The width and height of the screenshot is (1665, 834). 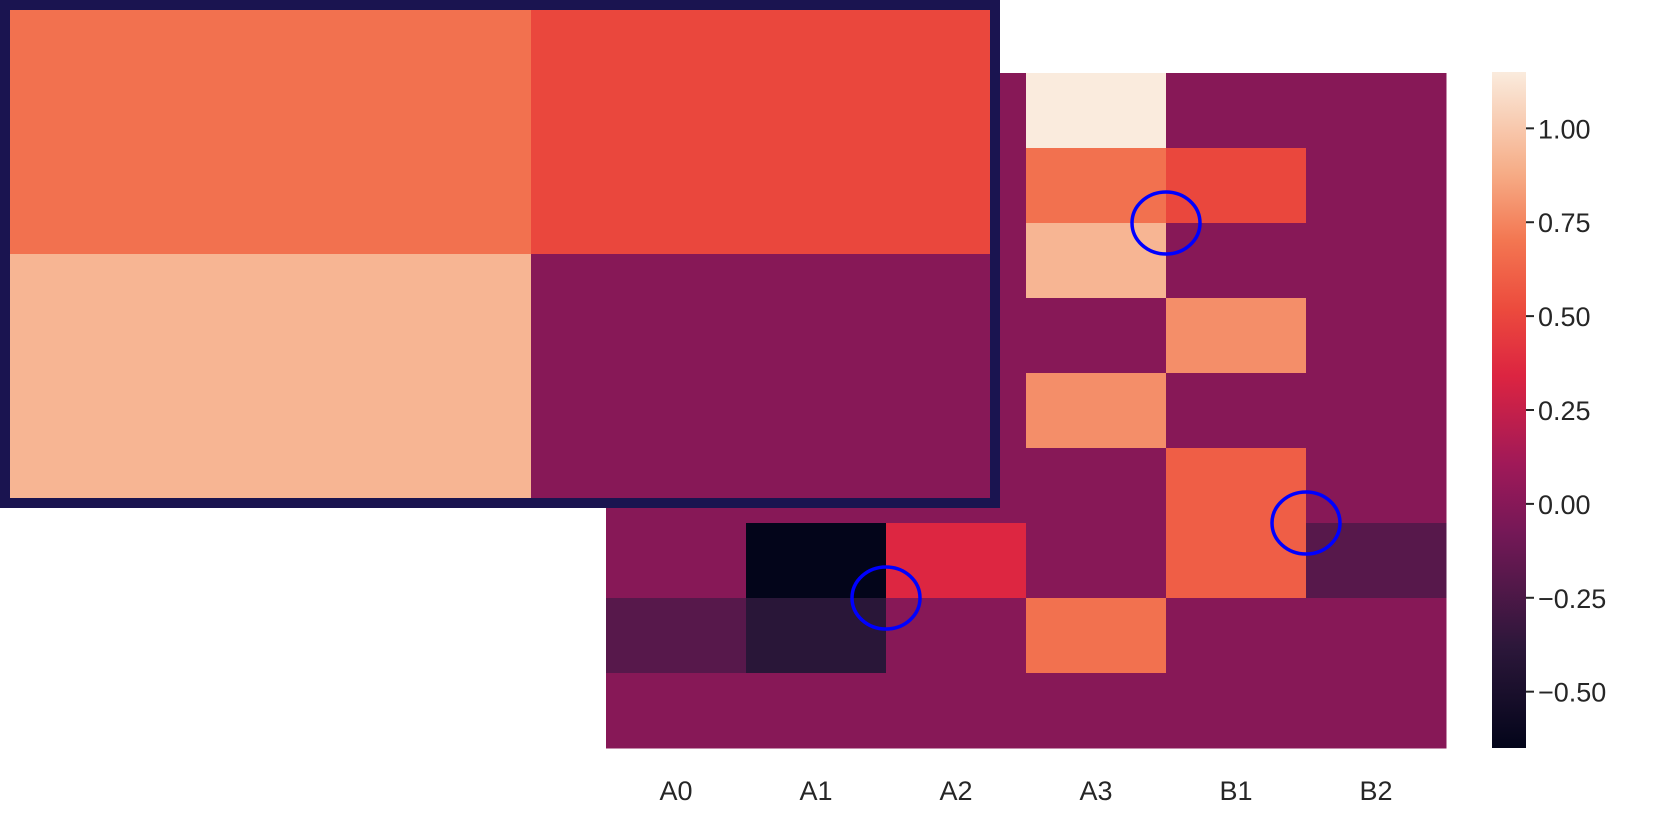 I want to click on colorbar-tick-label: 0.75, so click(x=1564, y=223).